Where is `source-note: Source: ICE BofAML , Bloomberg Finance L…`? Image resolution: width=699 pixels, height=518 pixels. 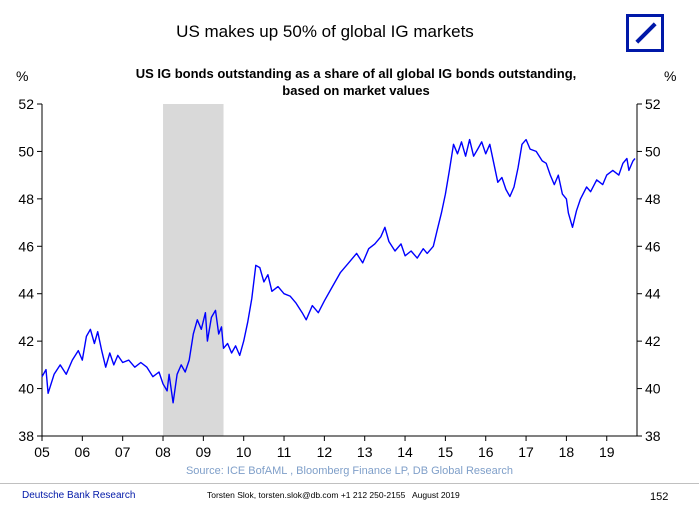 source-note: Source: ICE BofAML , Bloomberg Finance L… is located at coordinates (349, 471).